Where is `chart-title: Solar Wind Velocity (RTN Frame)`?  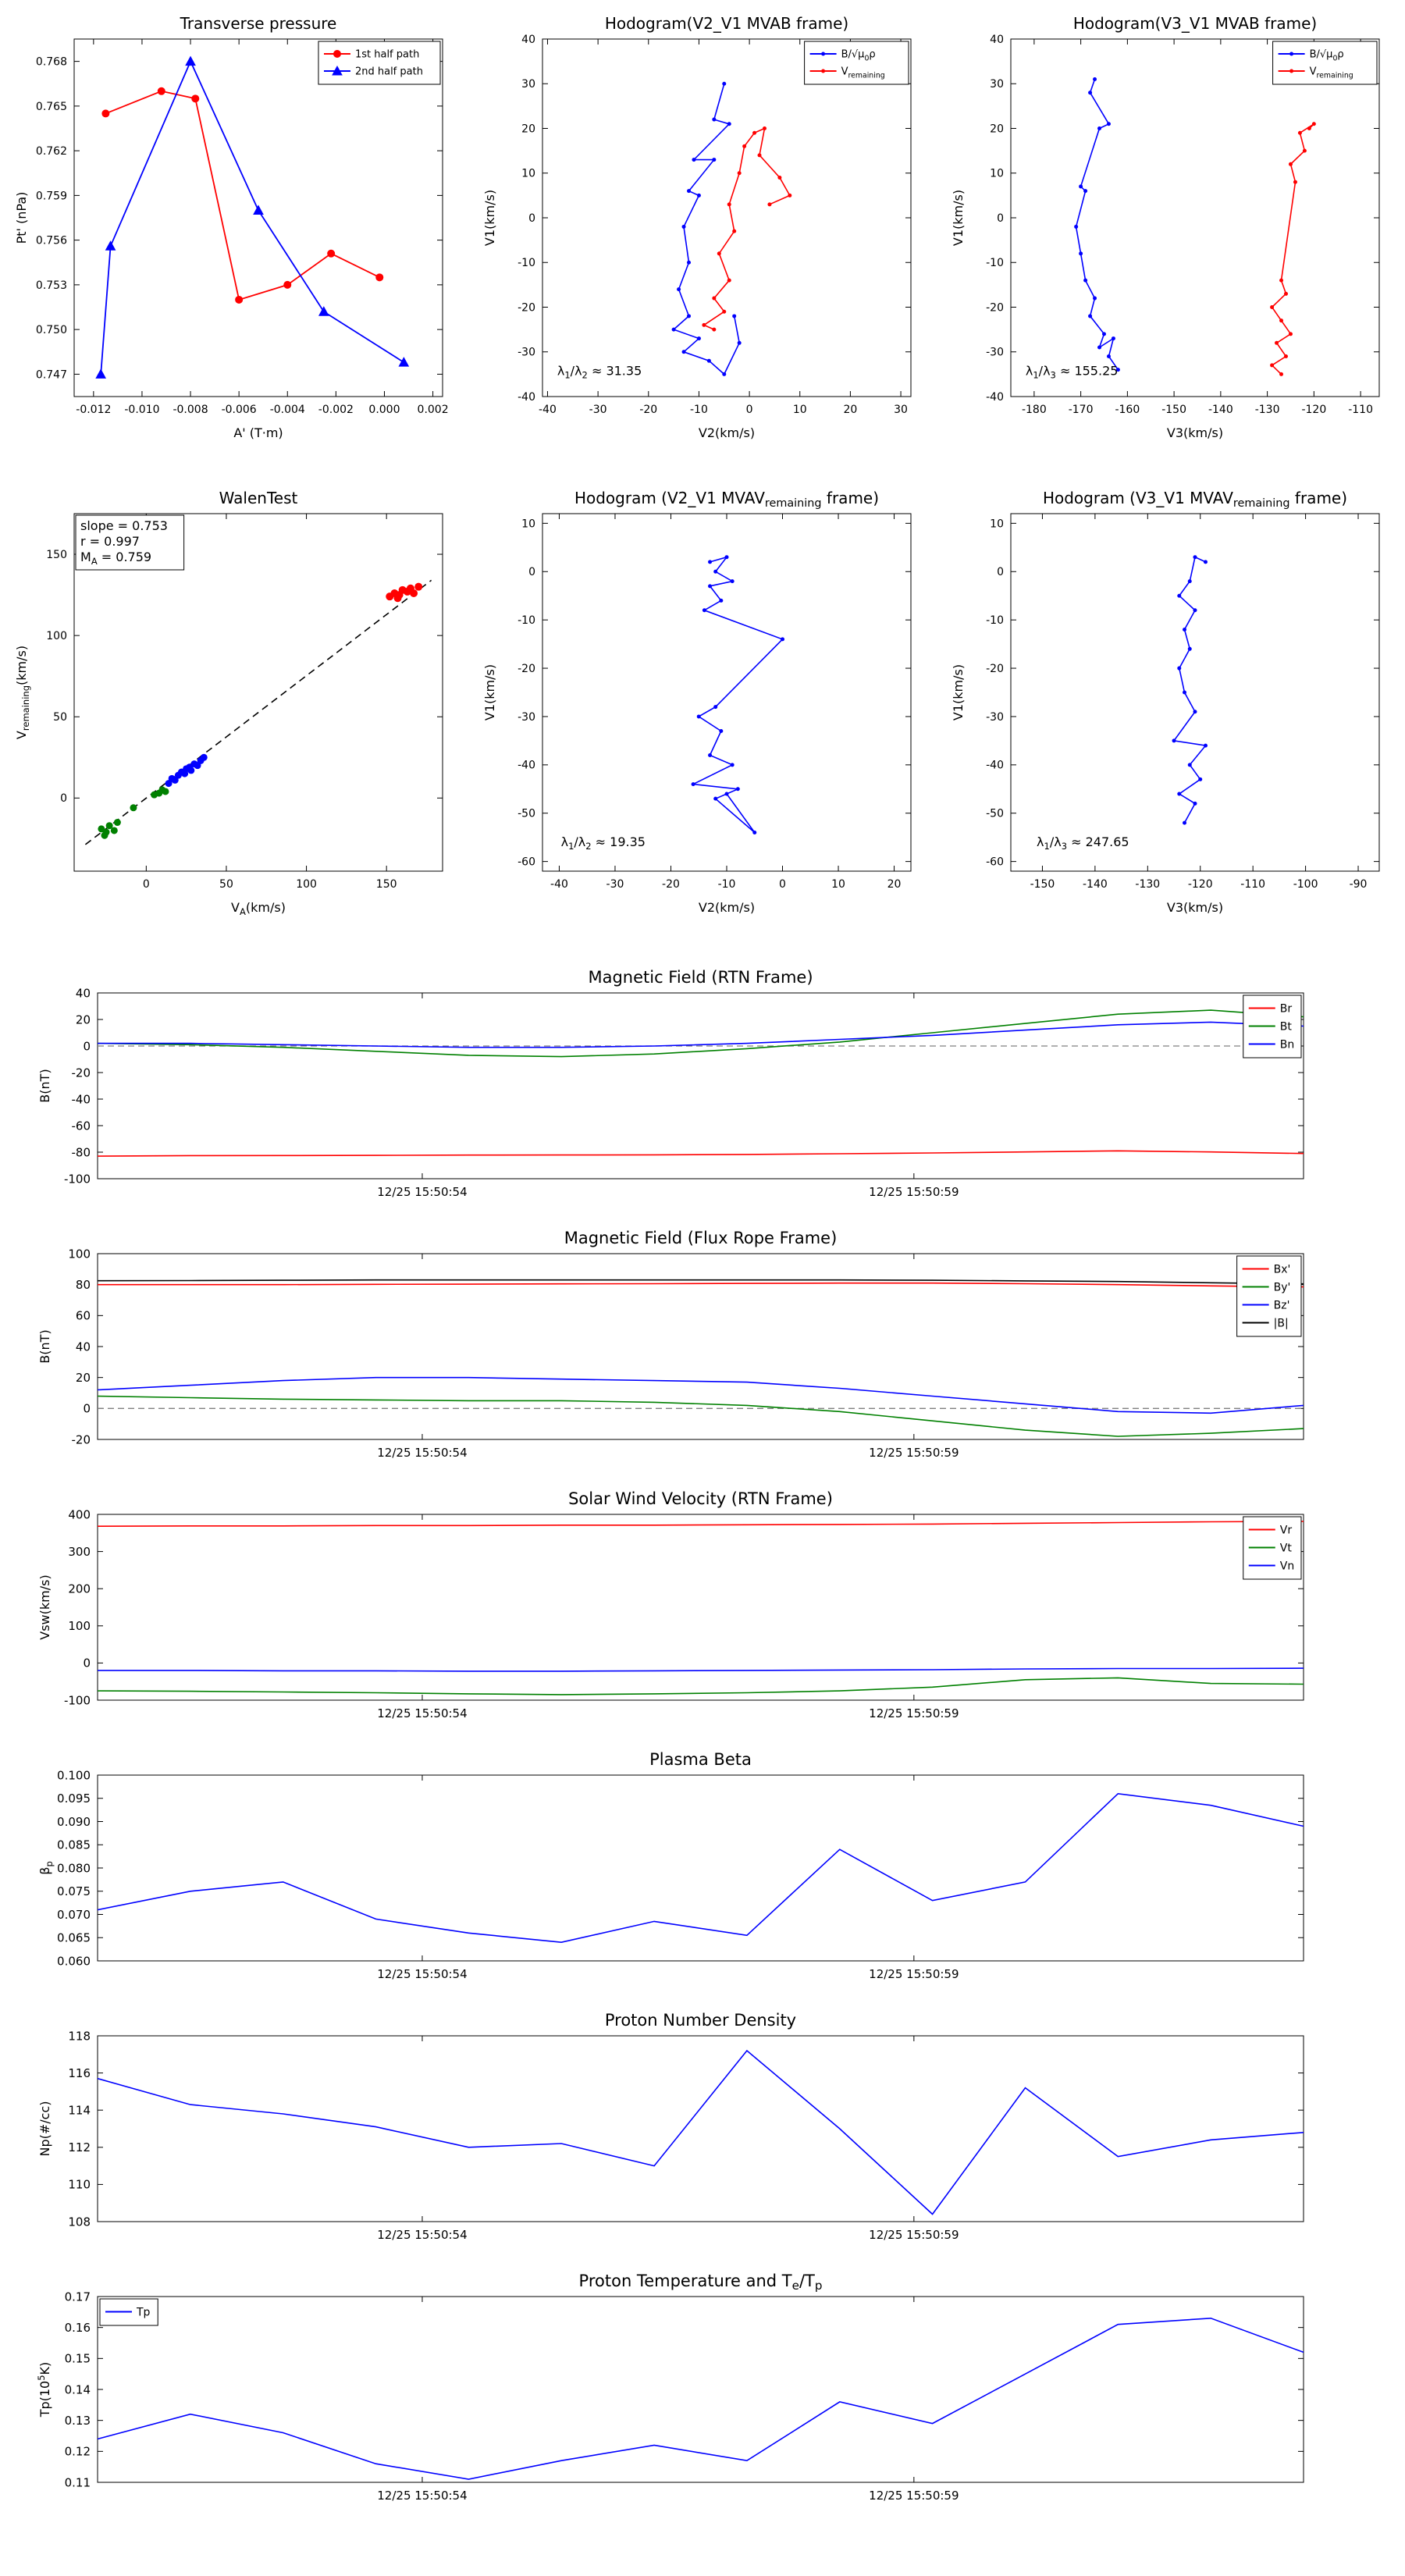
chart-title: Solar Wind Velocity (RTN Frame) is located at coordinates (701, 1498).